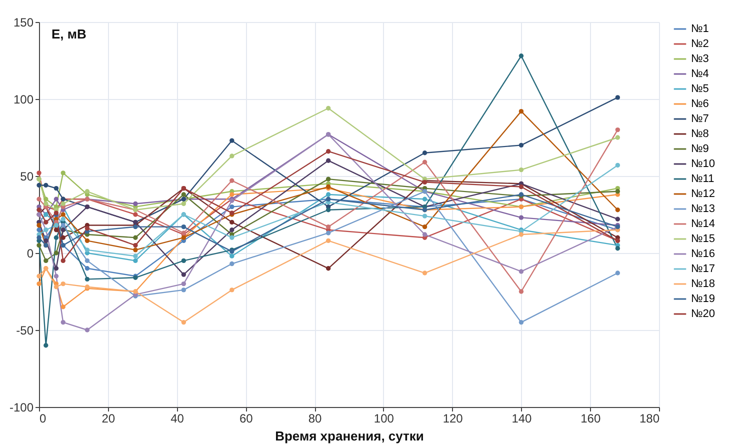  Describe the element at coordinates (315, 419) in the screenshot. I see `x-tick-label: 80` at that location.